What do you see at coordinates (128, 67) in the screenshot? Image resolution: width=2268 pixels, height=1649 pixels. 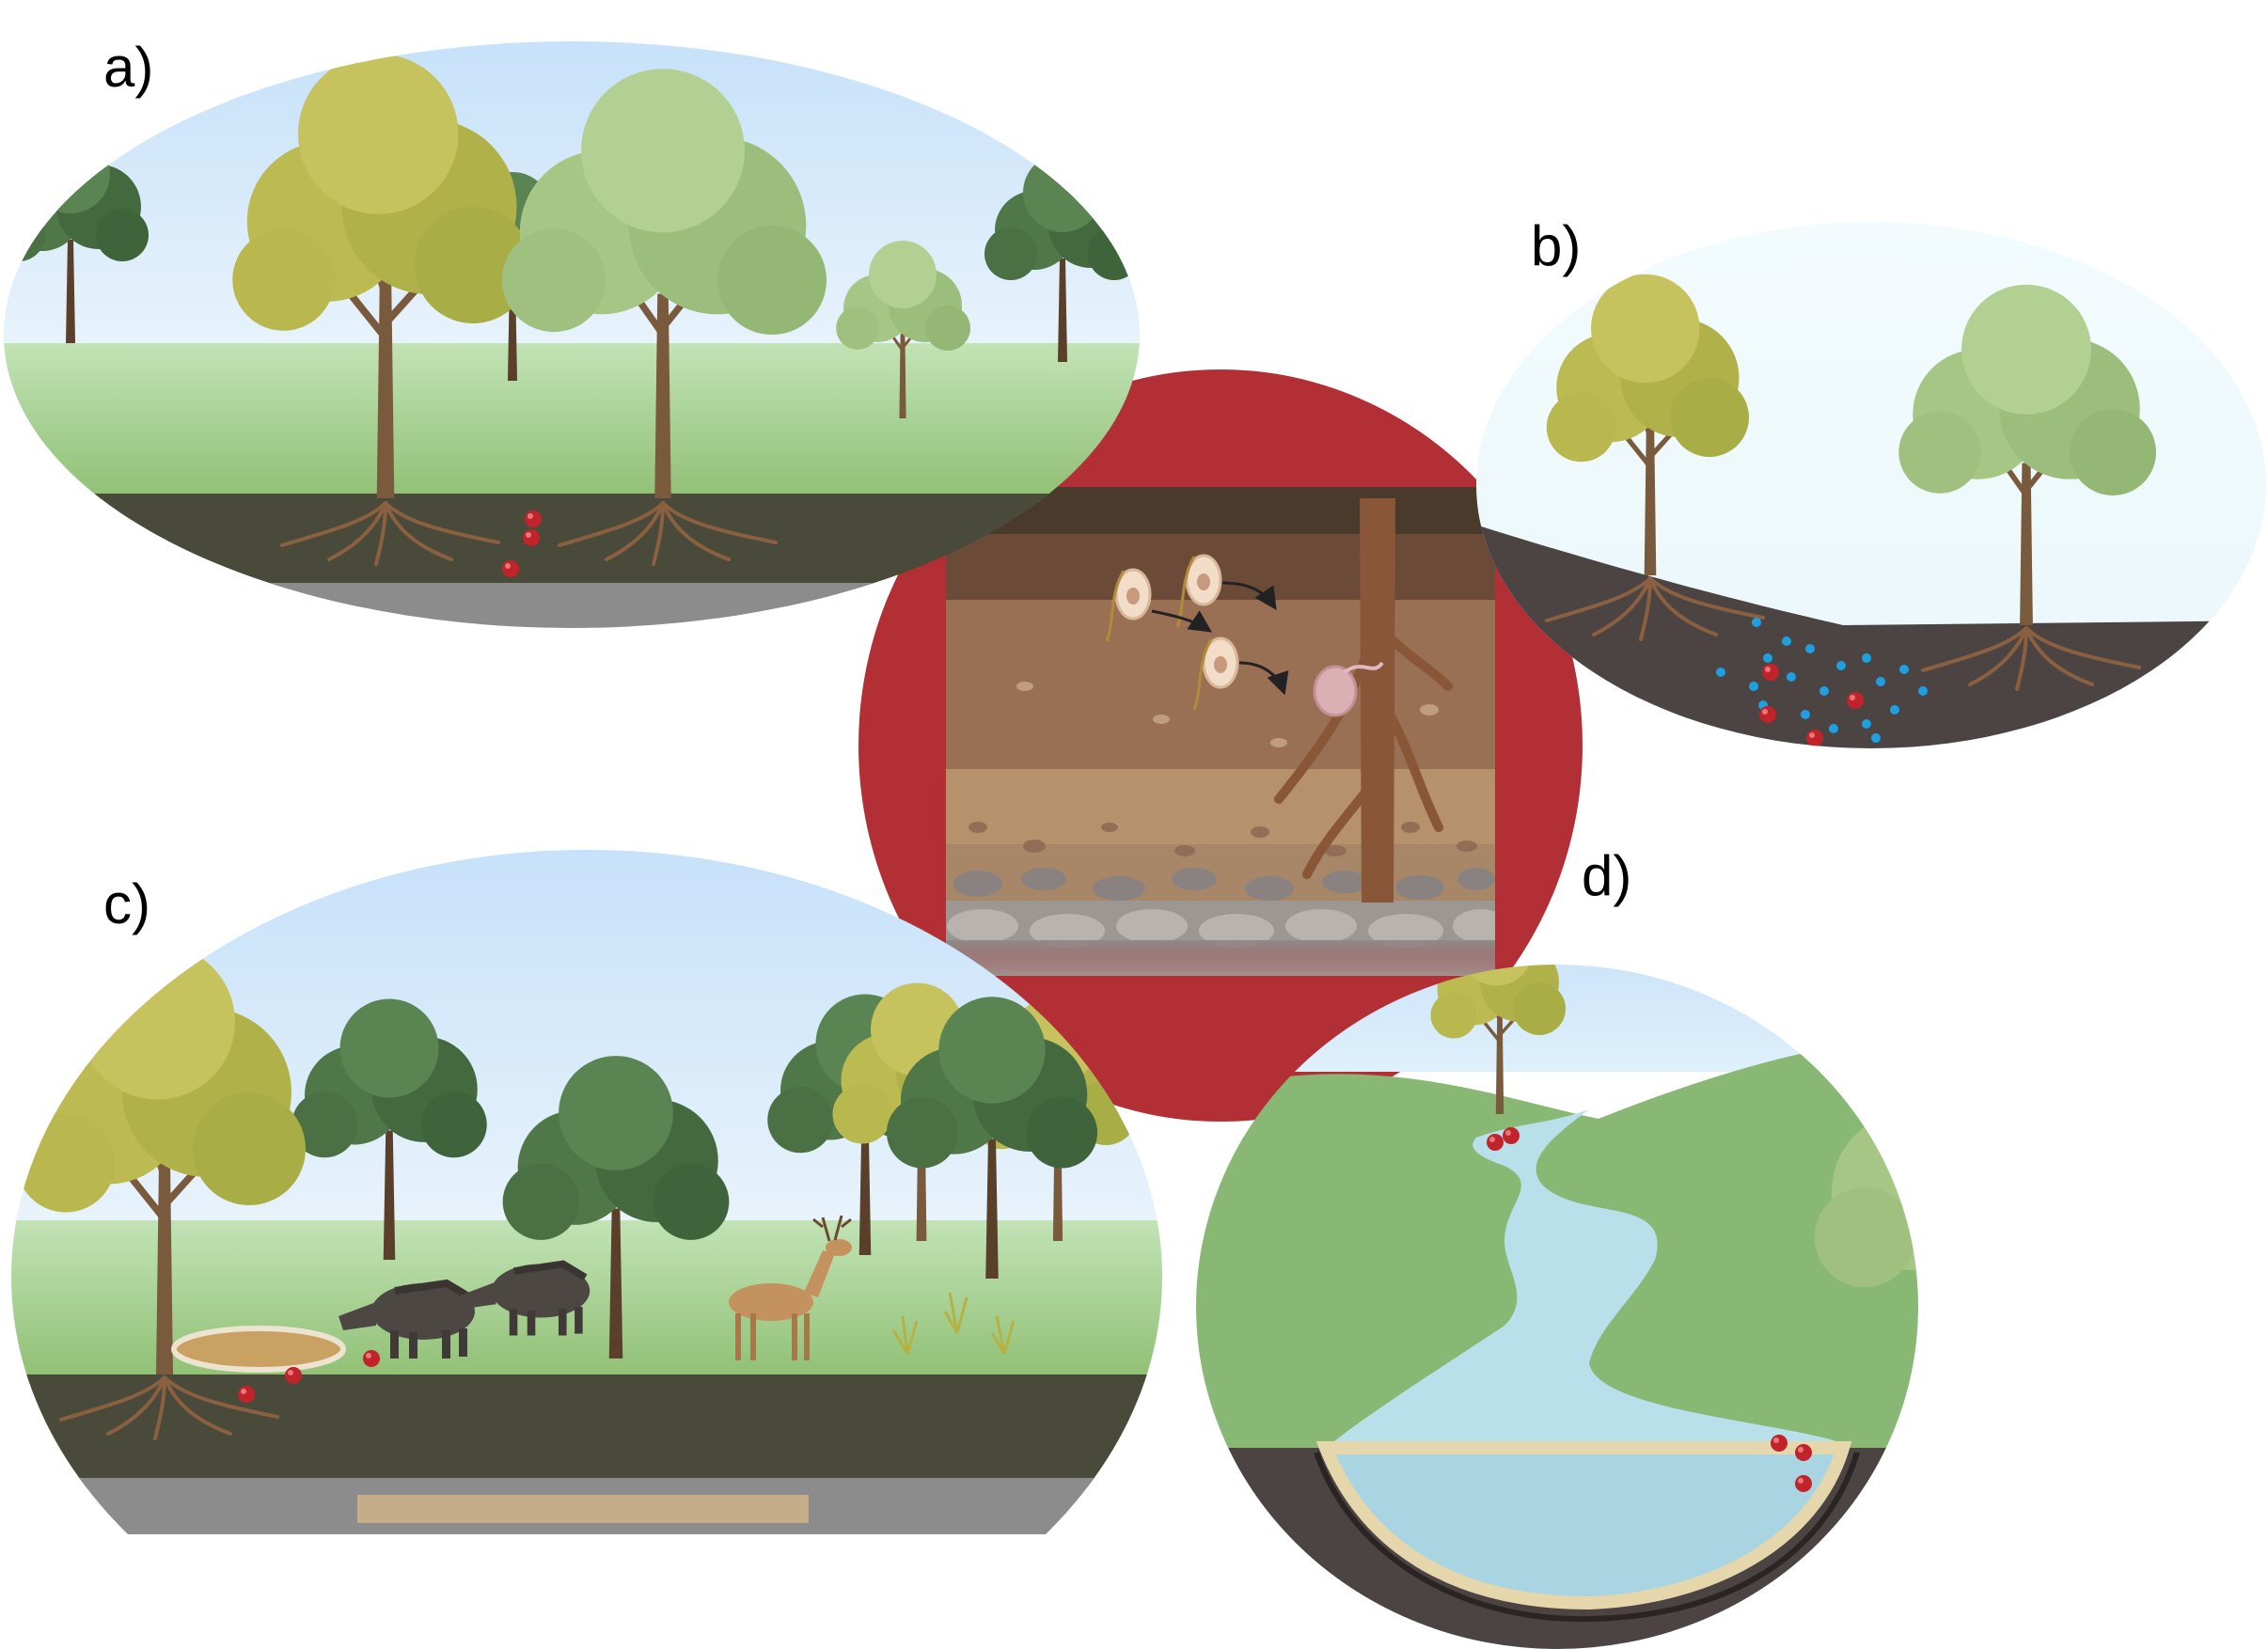 I see `panel-label-a: a)` at bounding box center [128, 67].